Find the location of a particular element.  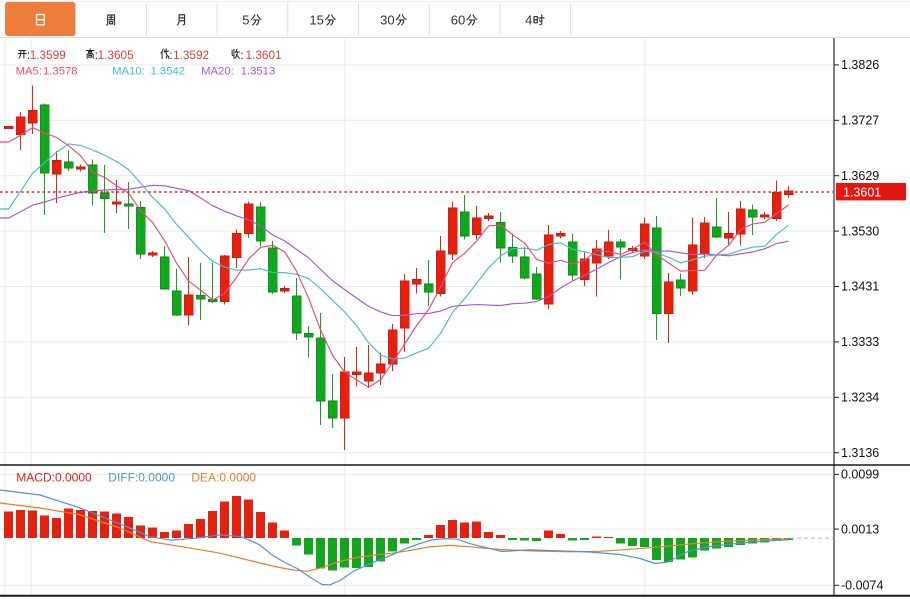

svg-text: 1.3599 is located at coordinates (48, 55).